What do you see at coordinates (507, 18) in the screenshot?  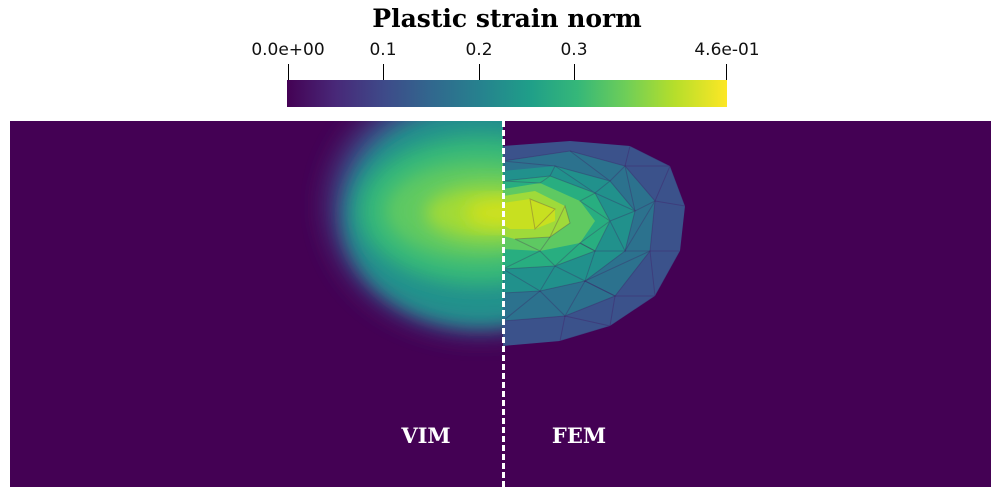 I see `colorbar-title: Plastic strain norm` at bounding box center [507, 18].